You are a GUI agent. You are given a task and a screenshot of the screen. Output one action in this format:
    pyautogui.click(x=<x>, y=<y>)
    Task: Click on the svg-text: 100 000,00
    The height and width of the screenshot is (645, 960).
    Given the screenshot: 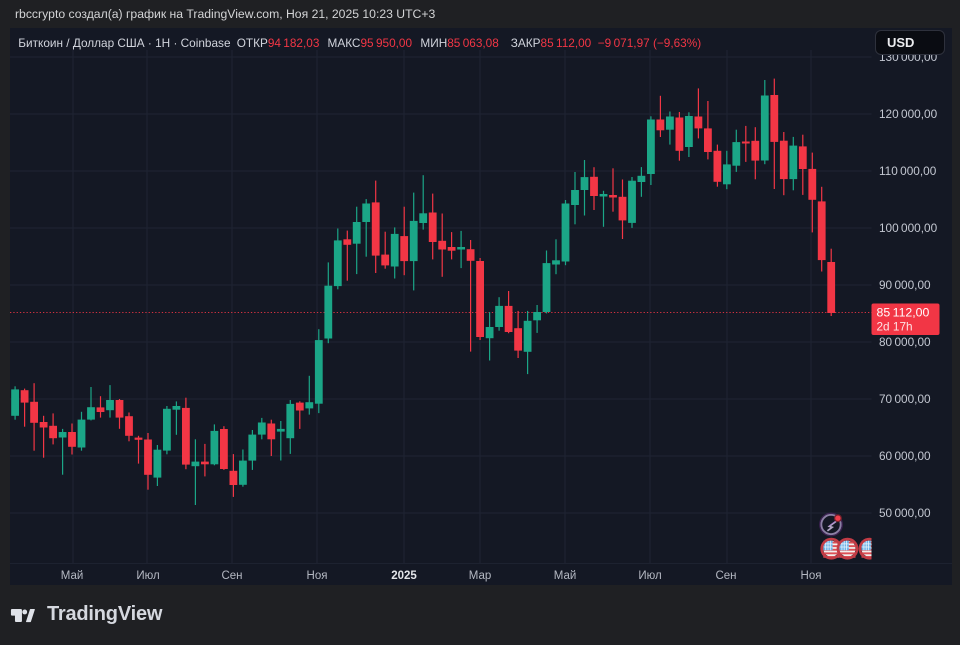 What is the action you would take?
    pyautogui.click(x=908, y=228)
    